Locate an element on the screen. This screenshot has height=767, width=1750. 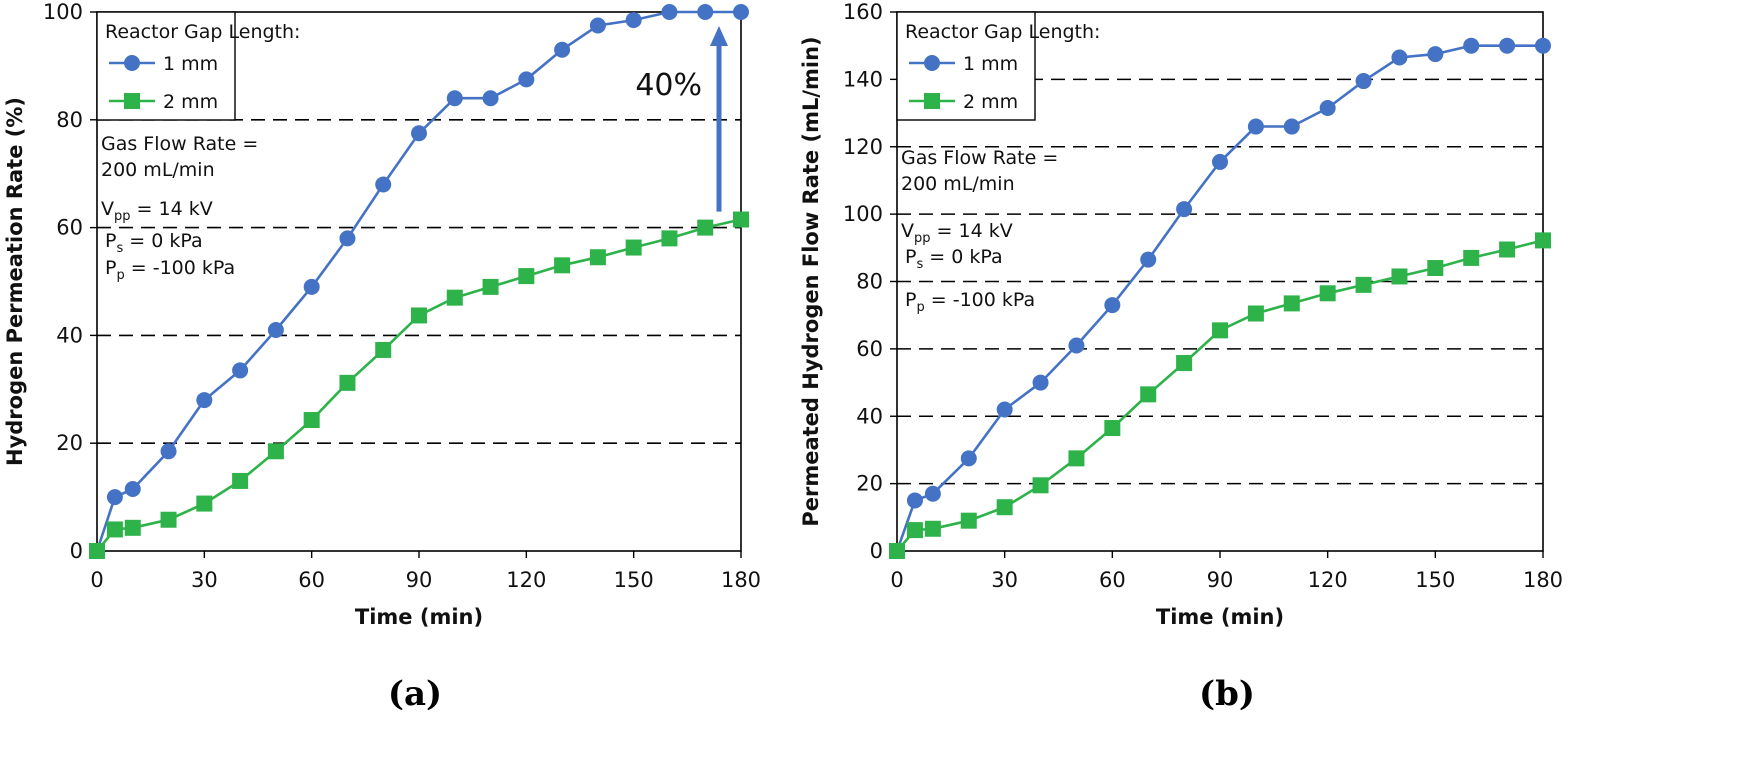
legend-label: 2 mm is located at coordinates (190, 102).